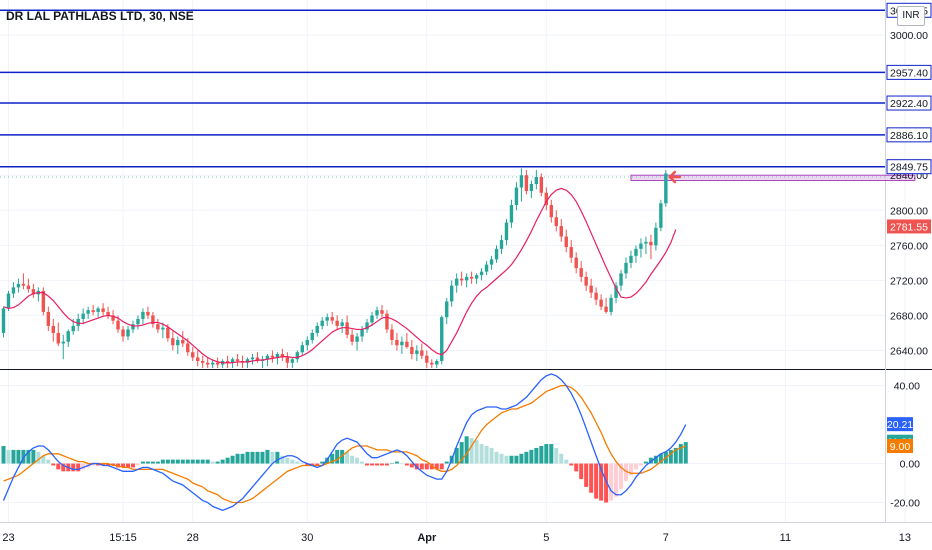  What do you see at coordinates (911, 16) in the screenshot?
I see `currency-badge: INR` at bounding box center [911, 16].